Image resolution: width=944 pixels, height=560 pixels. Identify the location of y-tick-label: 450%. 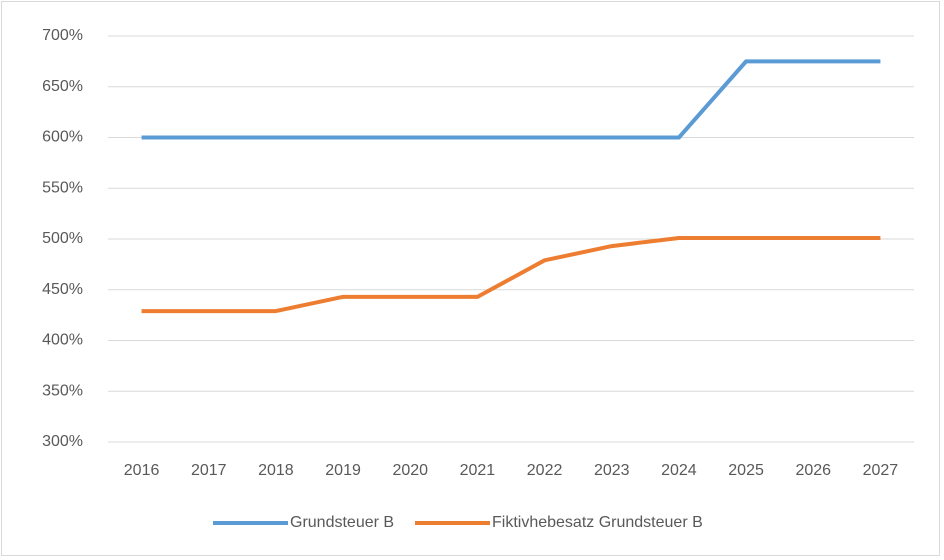
(62, 289).